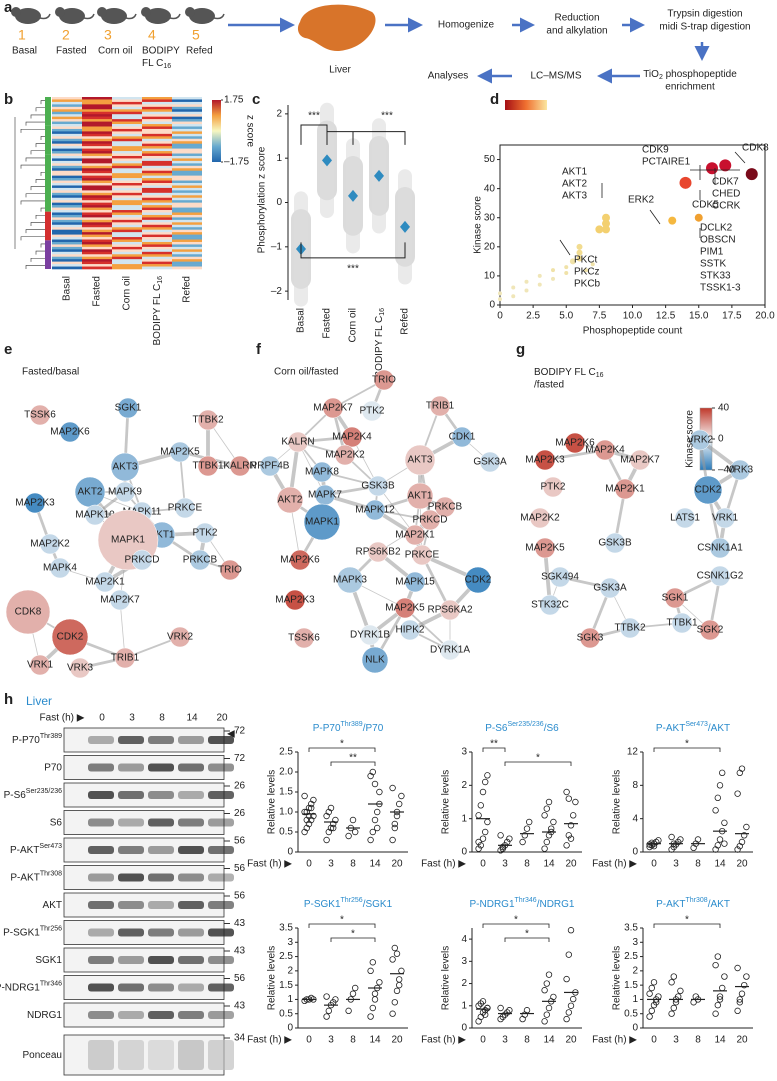 Image resolution: width=777 pixels, height=1081 pixels. What do you see at coordinates (464, 1005) in the screenshot?
I see `y-tick-label: 1` at bounding box center [464, 1005].